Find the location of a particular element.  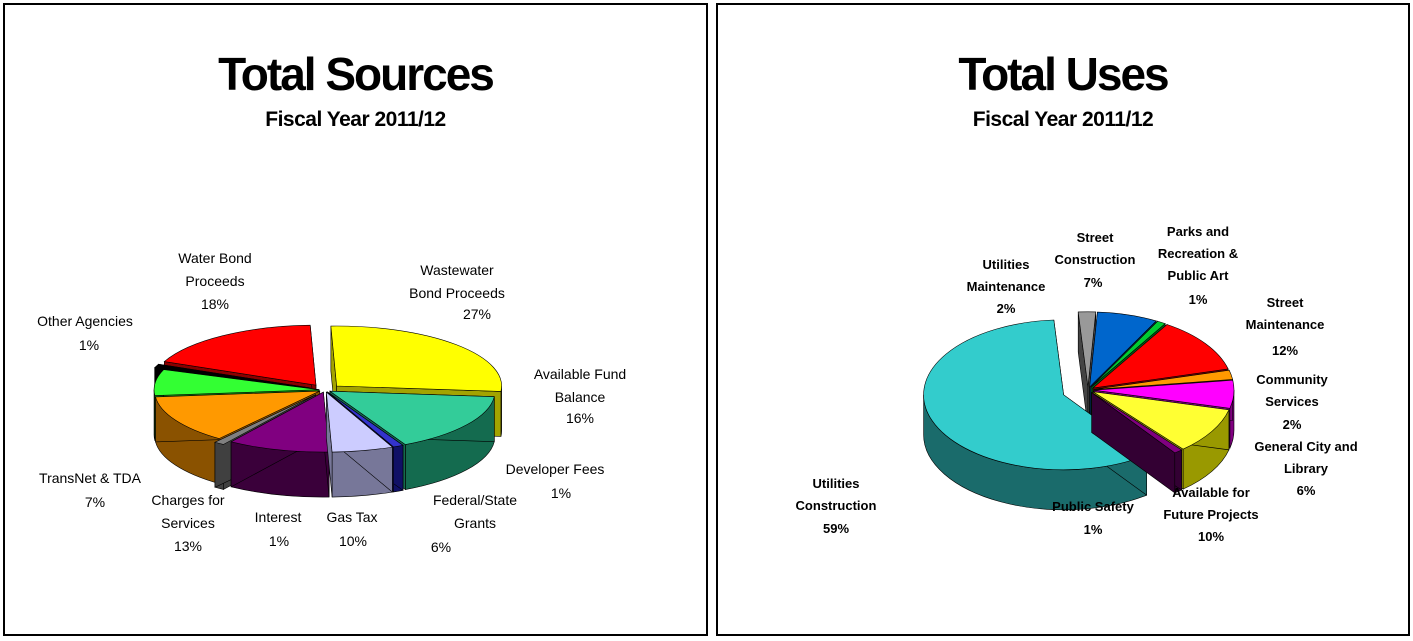

slice-percent-parks-and-recreation-public-art: 1% is located at coordinates (1198, 299).